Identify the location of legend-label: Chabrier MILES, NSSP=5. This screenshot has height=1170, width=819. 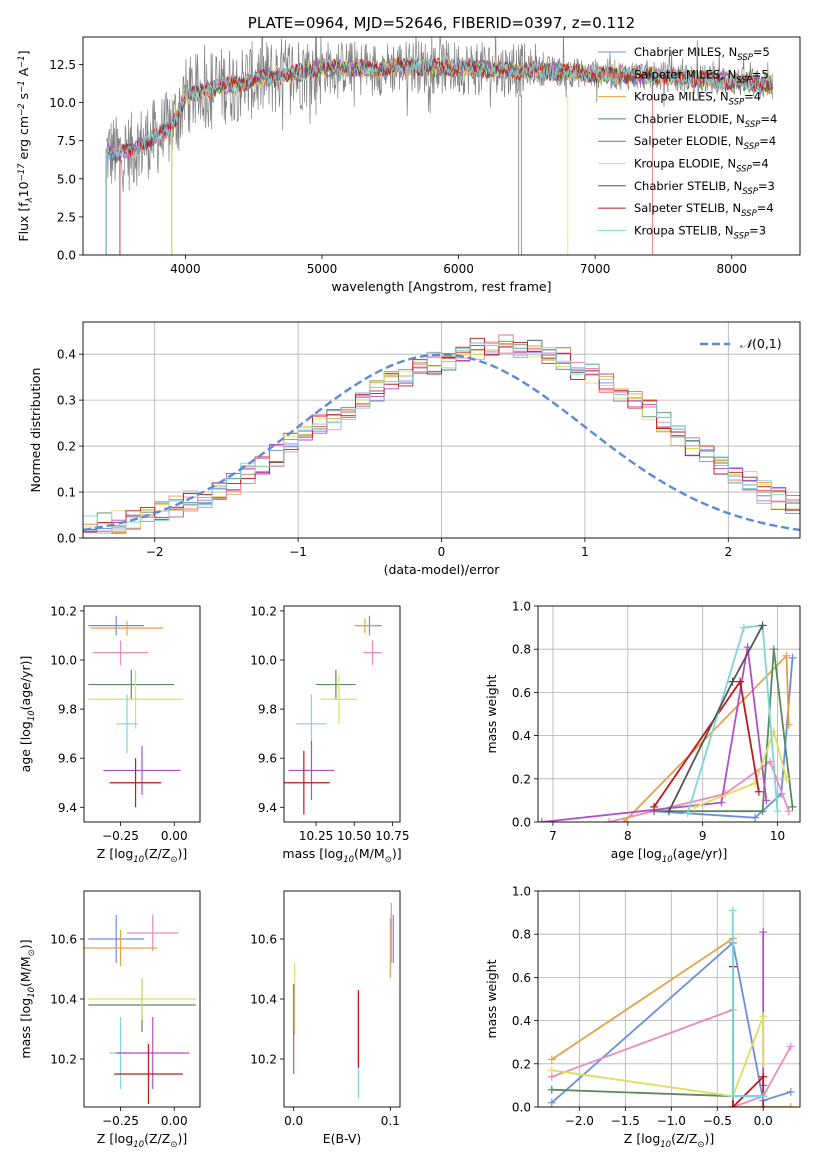
(702, 54).